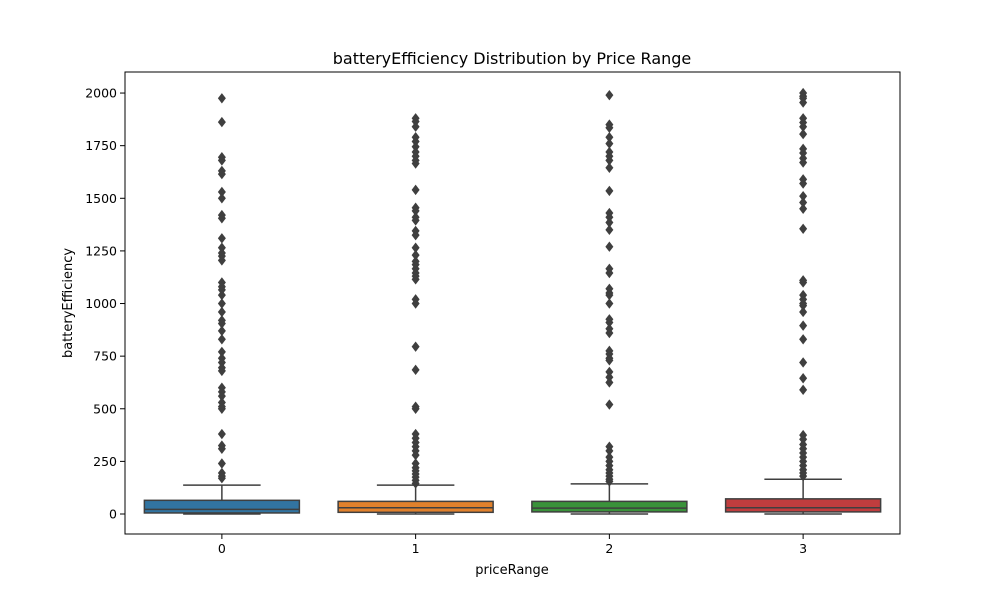 The height and width of the screenshot is (600, 1000). Describe the element at coordinates (101, 198) in the screenshot. I see `y-tick-label: 1500` at that location.